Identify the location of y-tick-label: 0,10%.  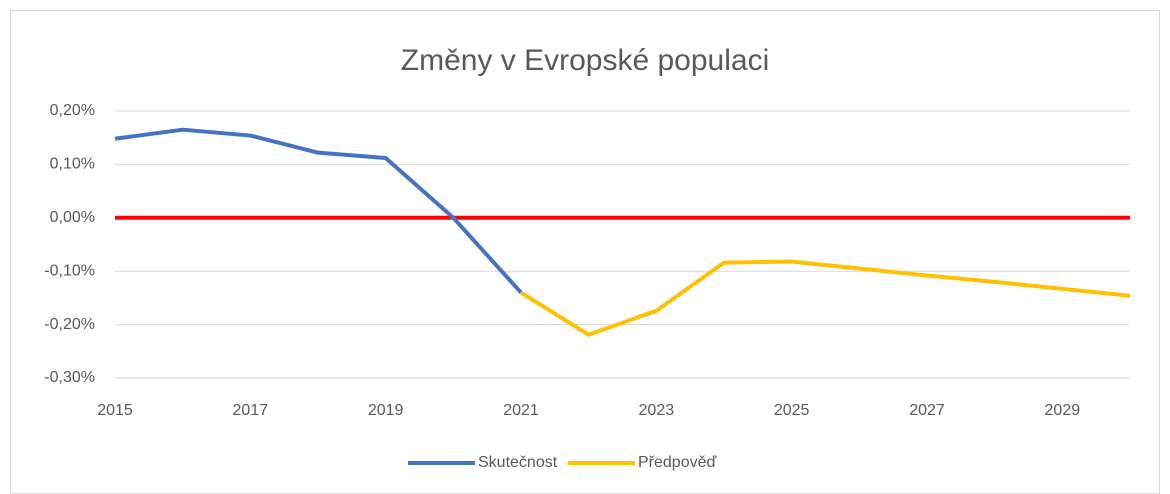
(72, 164).